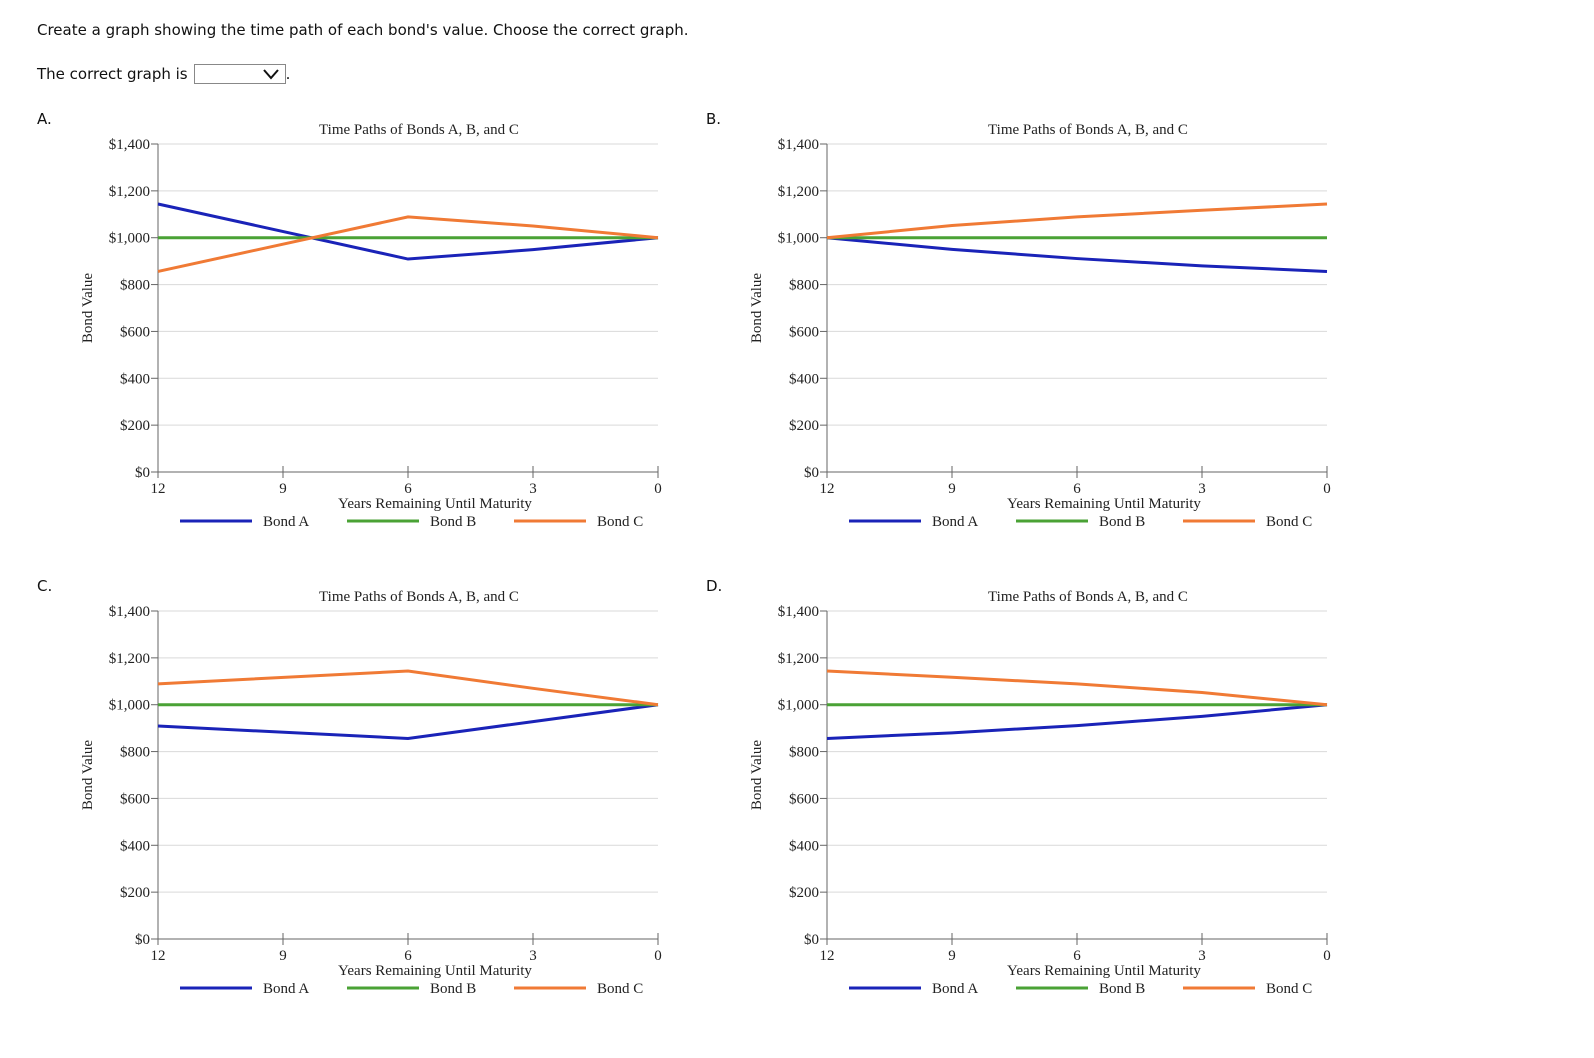 Image resolution: width=1594 pixels, height=1058 pixels. Describe the element at coordinates (714, 586) in the screenshot. I see `option-label-d: D.` at that location.